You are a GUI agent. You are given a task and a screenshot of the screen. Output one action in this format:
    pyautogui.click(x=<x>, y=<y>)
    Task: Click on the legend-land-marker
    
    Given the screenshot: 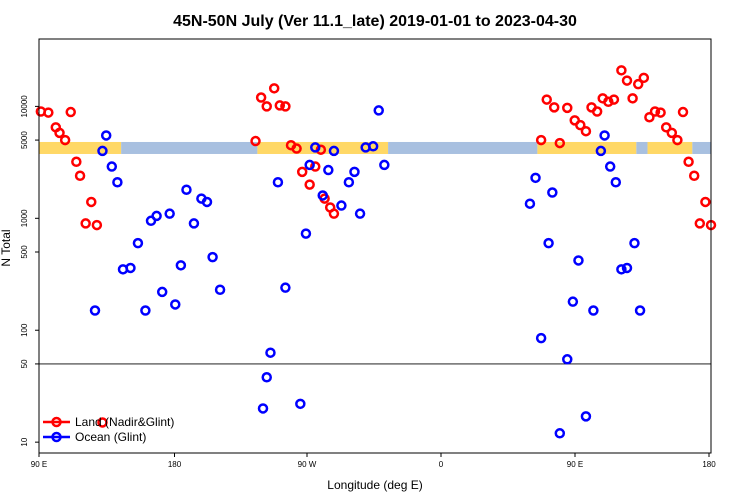 What is the action you would take?
    pyautogui.click(x=56, y=422)
    